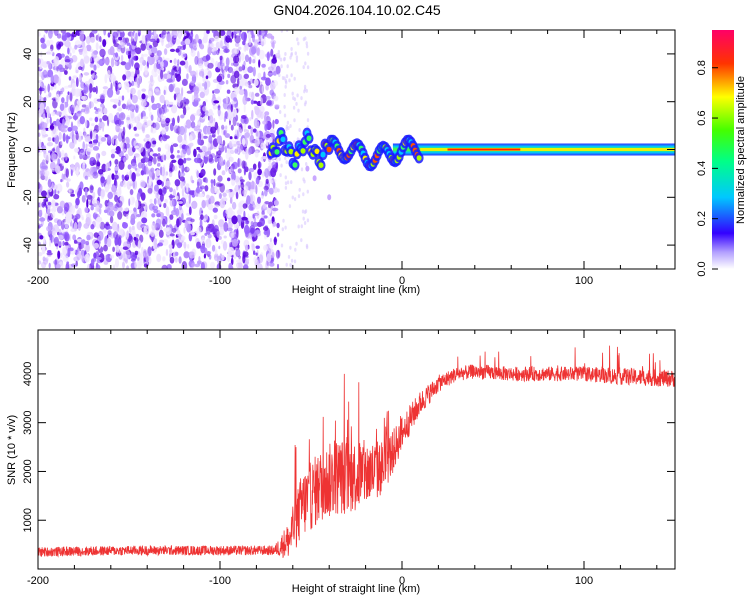 The image size is (750, 600). What do you see at coordinates (723, 149) in the screenshot?
I see `colorbar` at bounding box center [723, 149].